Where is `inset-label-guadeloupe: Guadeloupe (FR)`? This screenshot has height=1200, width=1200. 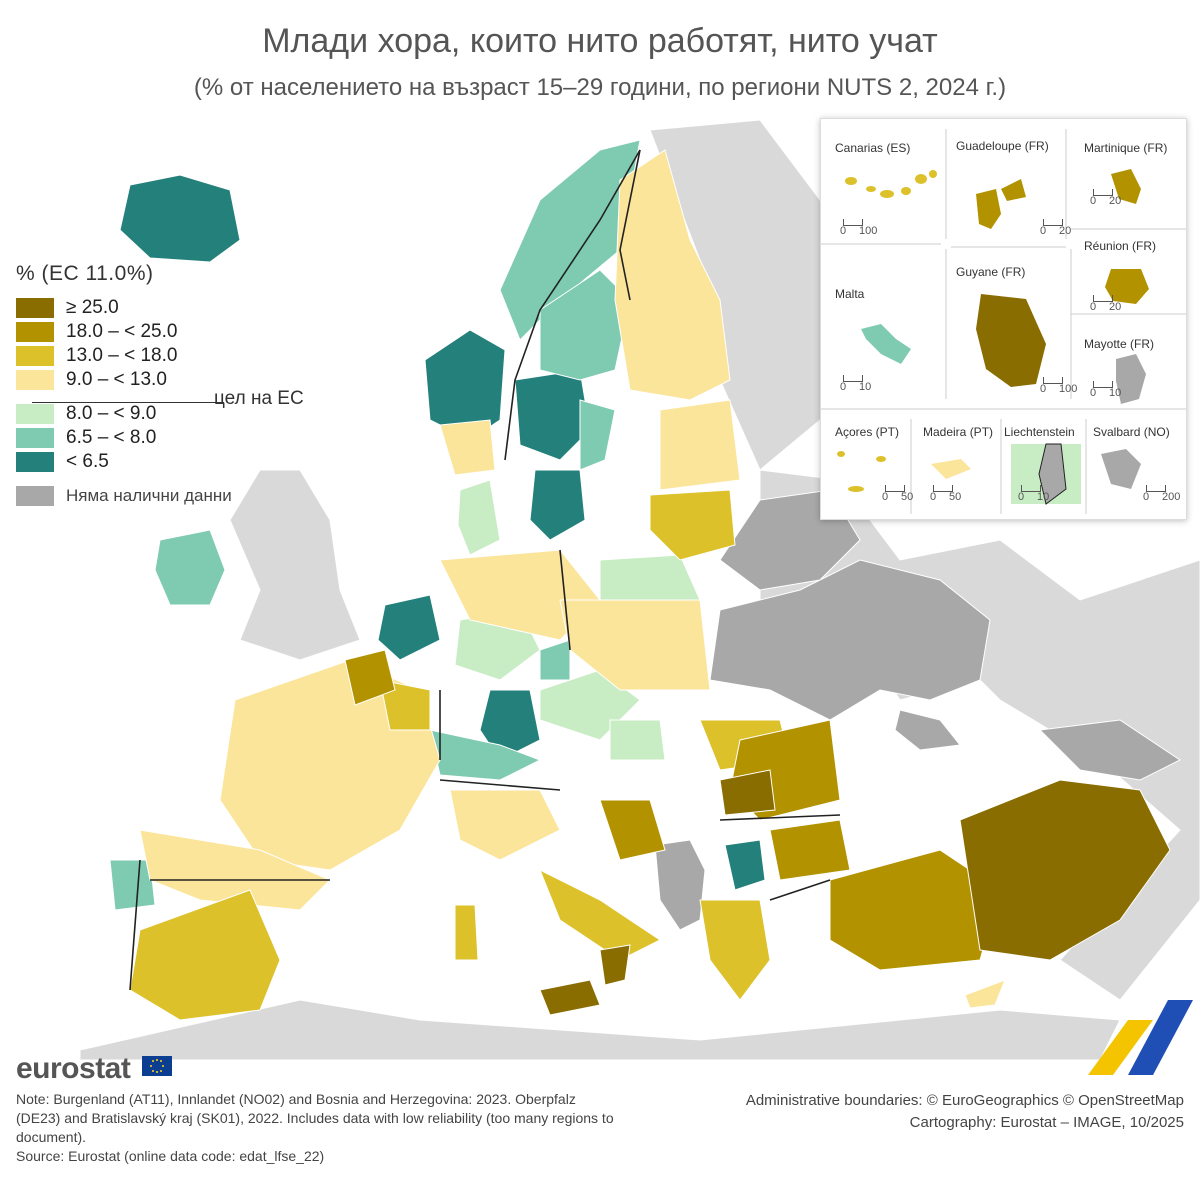
inset-label-guadeloupe: Guadeloupe (FR) is located at coordinates (1002, 146).